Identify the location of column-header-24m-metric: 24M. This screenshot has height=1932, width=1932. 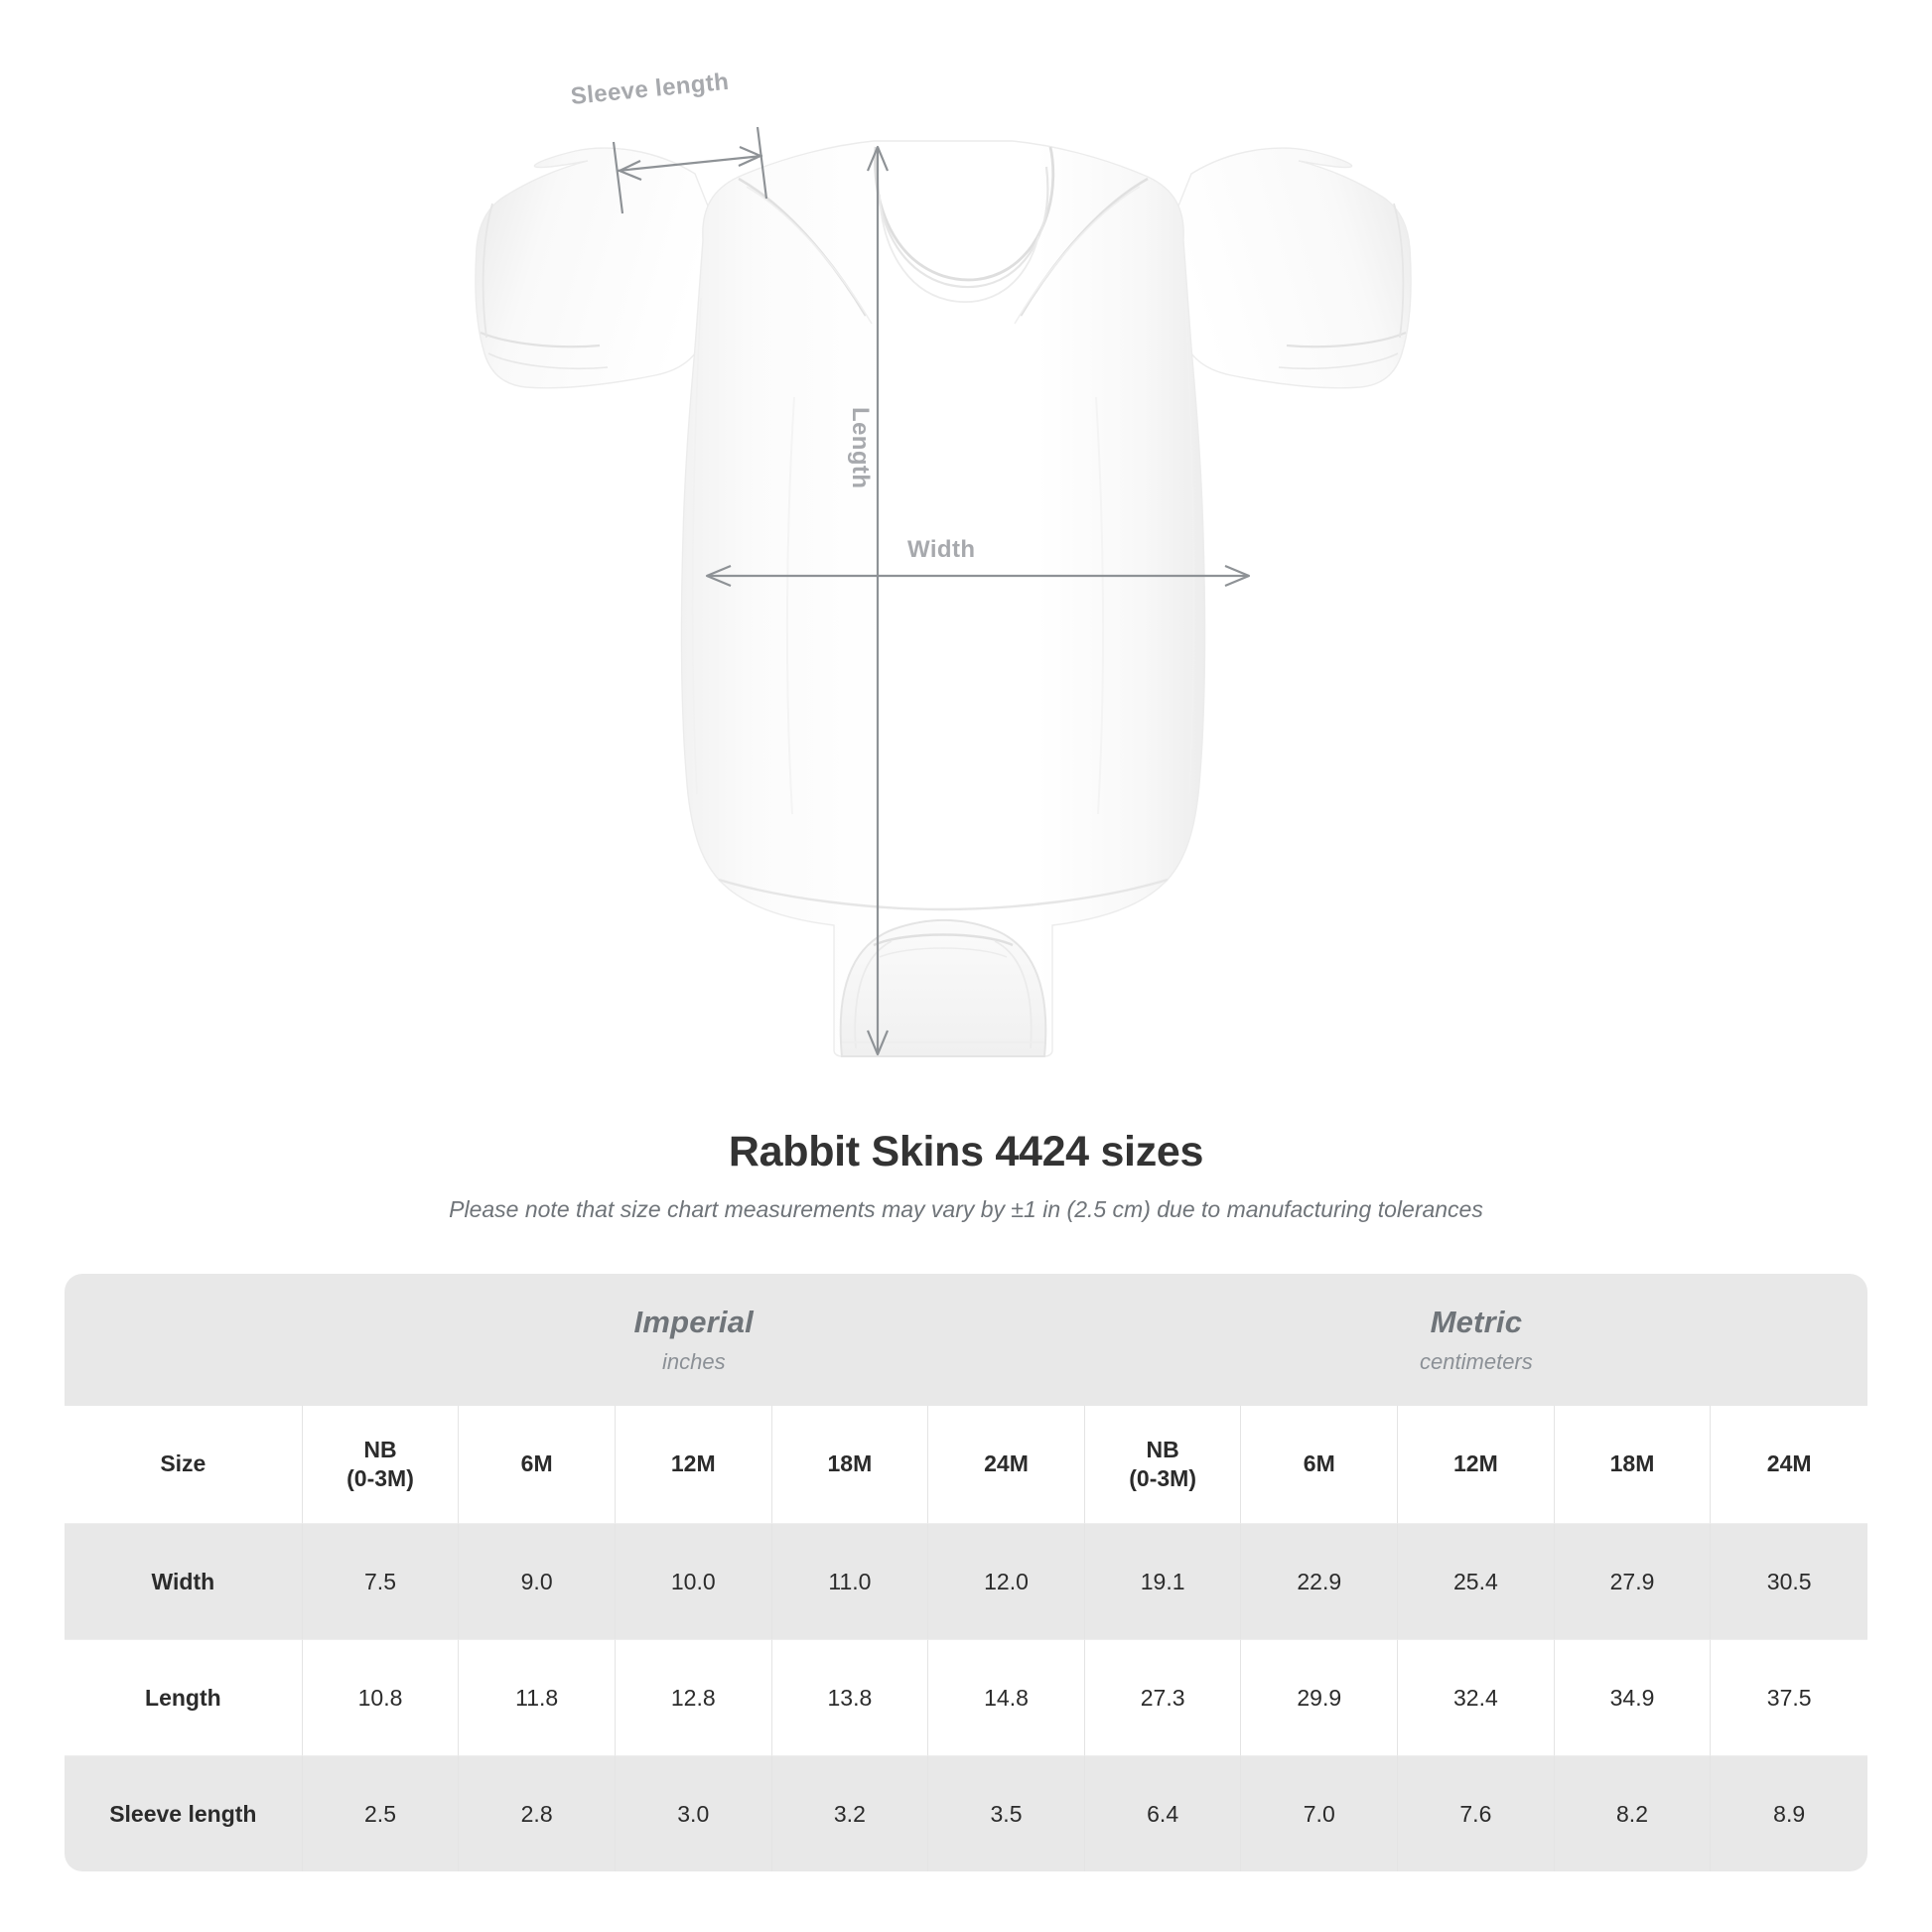
(1789, 1464).